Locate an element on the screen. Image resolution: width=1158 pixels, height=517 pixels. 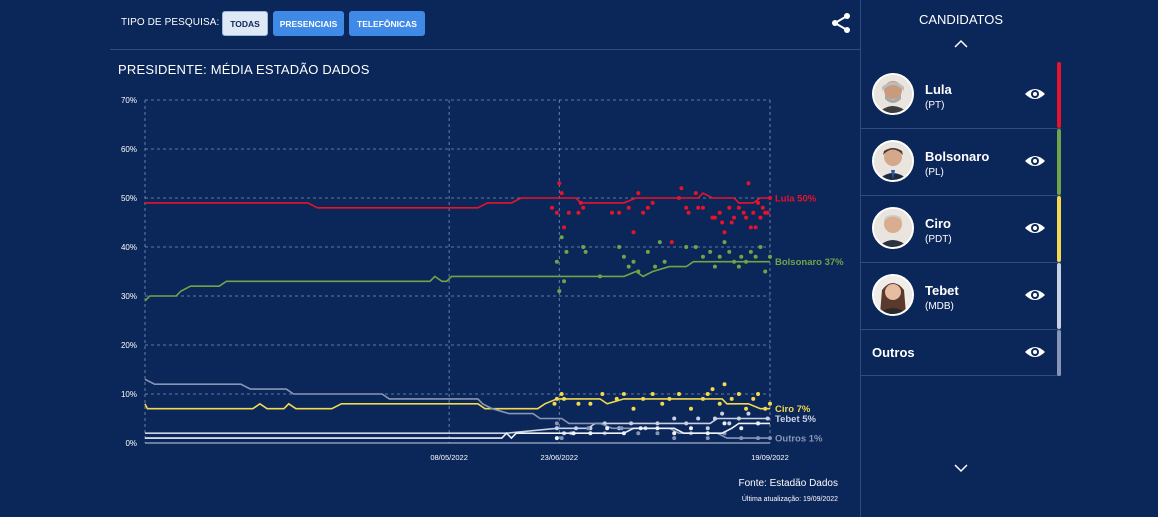
candidate-name: Lula is located at coordinates (938, 89).